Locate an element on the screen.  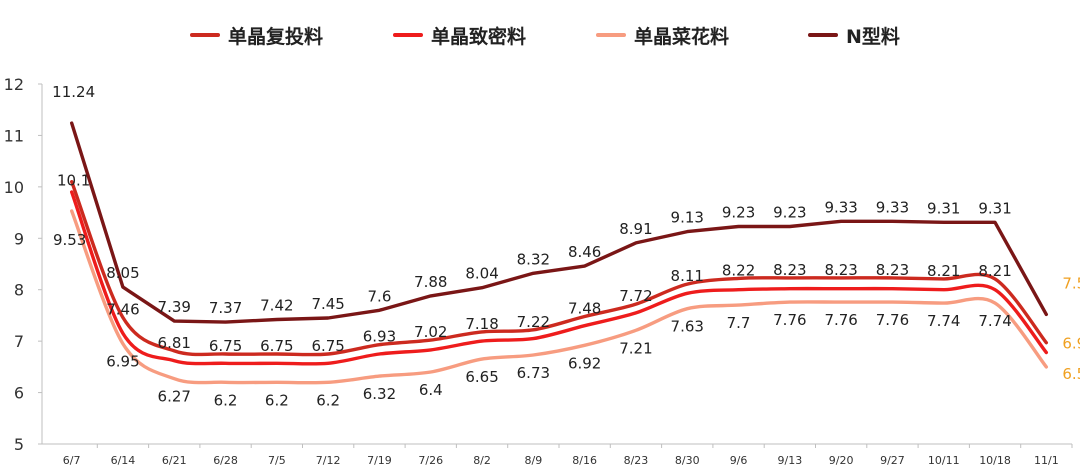
data-label-series-4: 7.37 is located at coordinates (225, 308).